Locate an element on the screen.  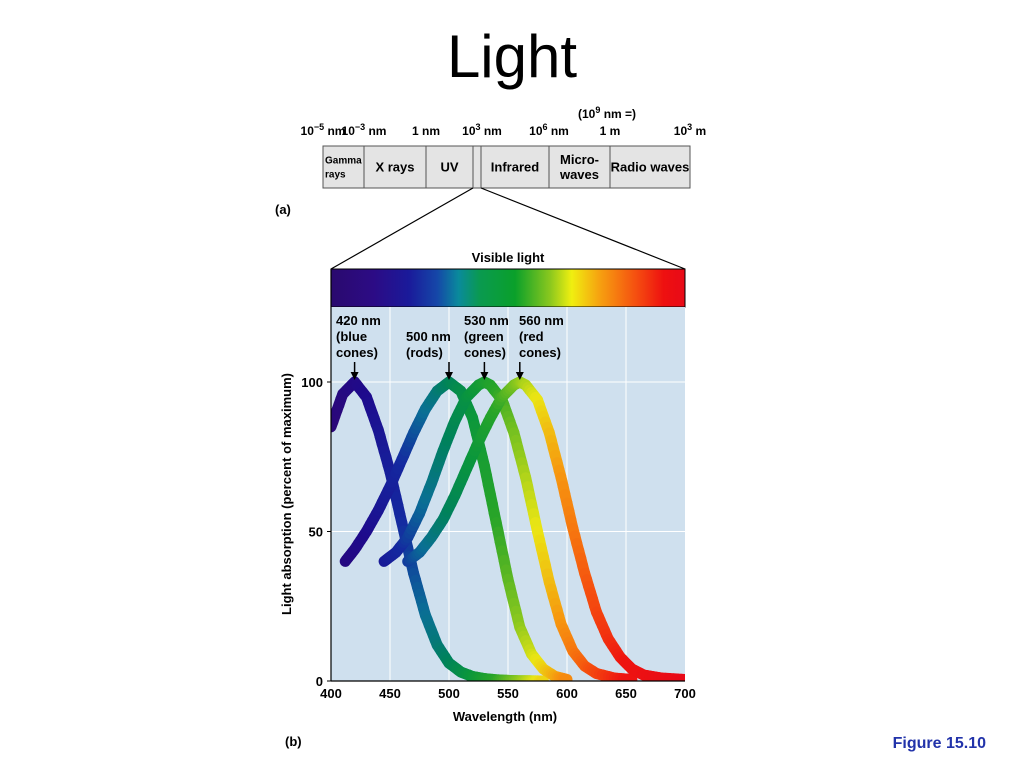
peak-annotation-line: 420 nm is located at coordinates (358, 320).